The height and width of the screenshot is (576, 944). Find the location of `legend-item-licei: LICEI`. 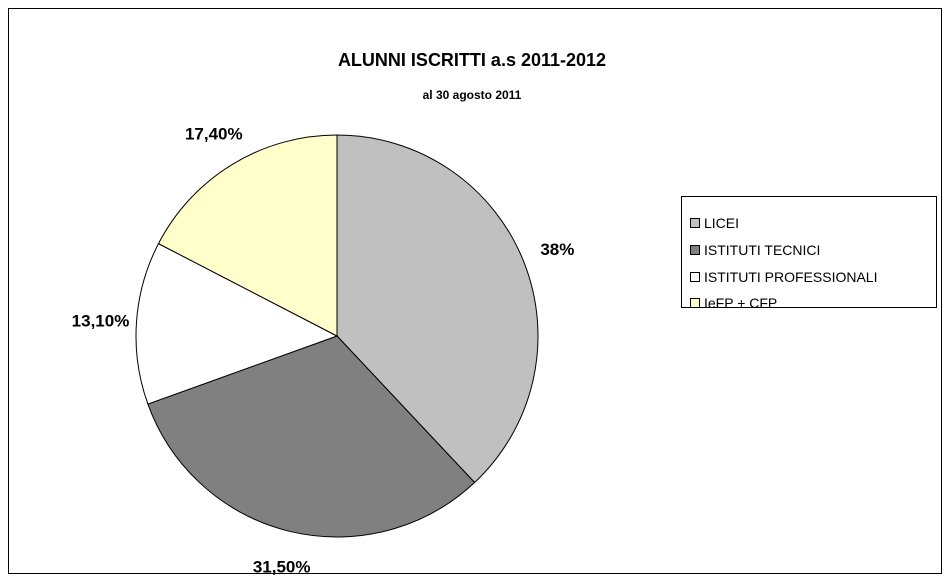

legend-item-licei: LICEI is located at coordinates (714, 223).